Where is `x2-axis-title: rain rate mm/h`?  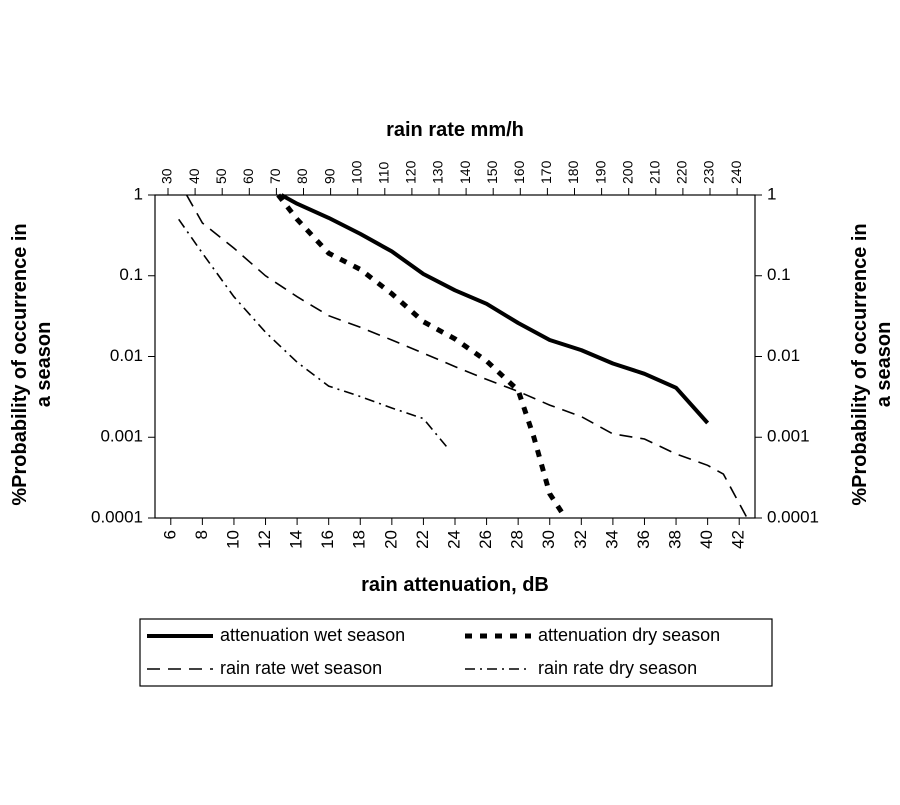 x2-axis-title: rain rate mm/h is located at coordinates (455, 130).